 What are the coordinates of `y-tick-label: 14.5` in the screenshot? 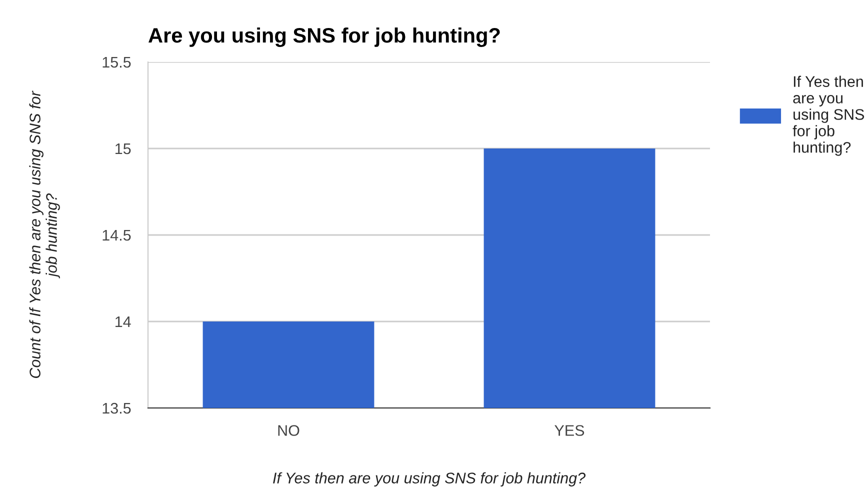 It's located at (116, 235).